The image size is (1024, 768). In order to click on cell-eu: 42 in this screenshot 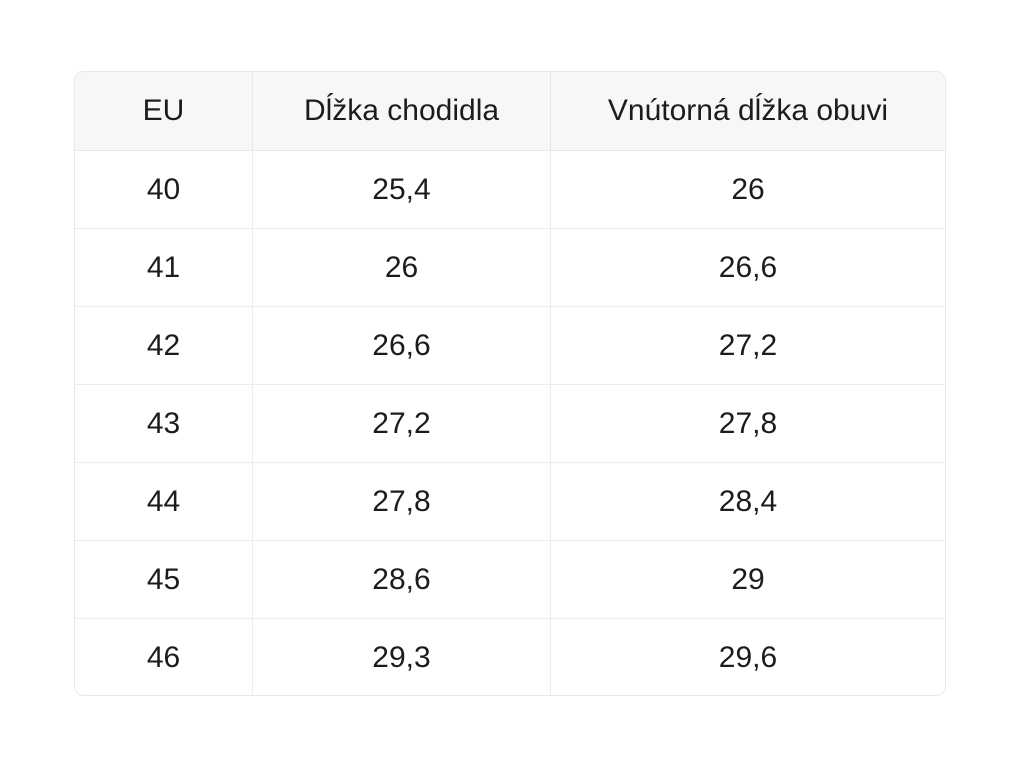, I will do `click(164, 345)`.